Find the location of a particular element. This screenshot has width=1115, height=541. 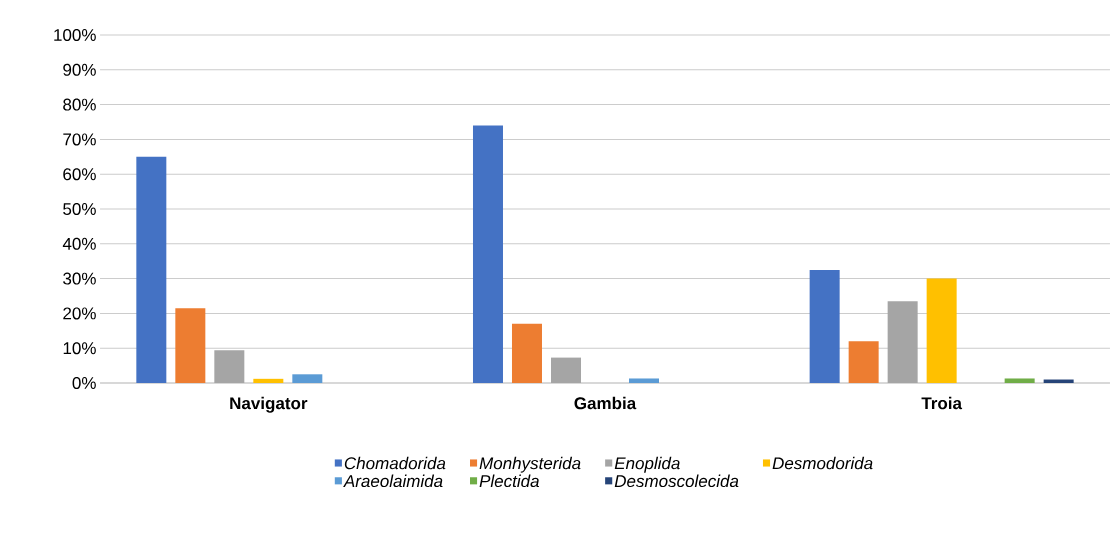

y-tick-label: 40% is located at coordinates (79, 243).